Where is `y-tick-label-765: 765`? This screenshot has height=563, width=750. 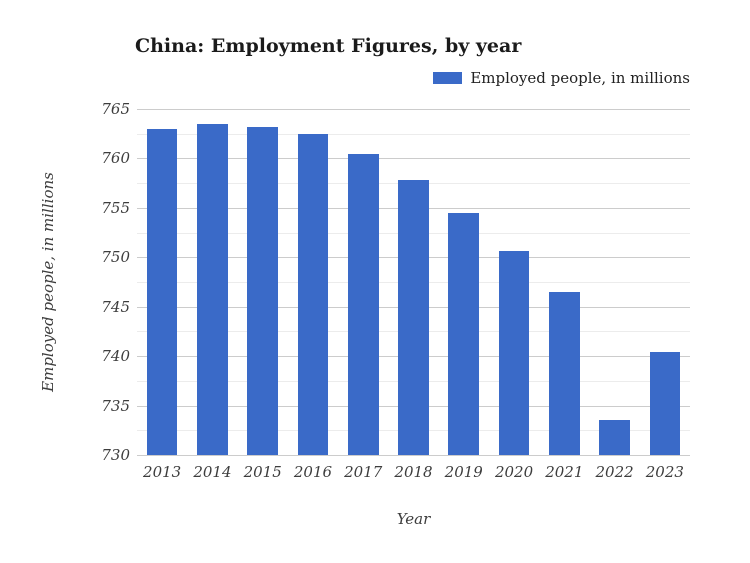 y-tick-label-765: 765 is located at coordinates (115, 109).